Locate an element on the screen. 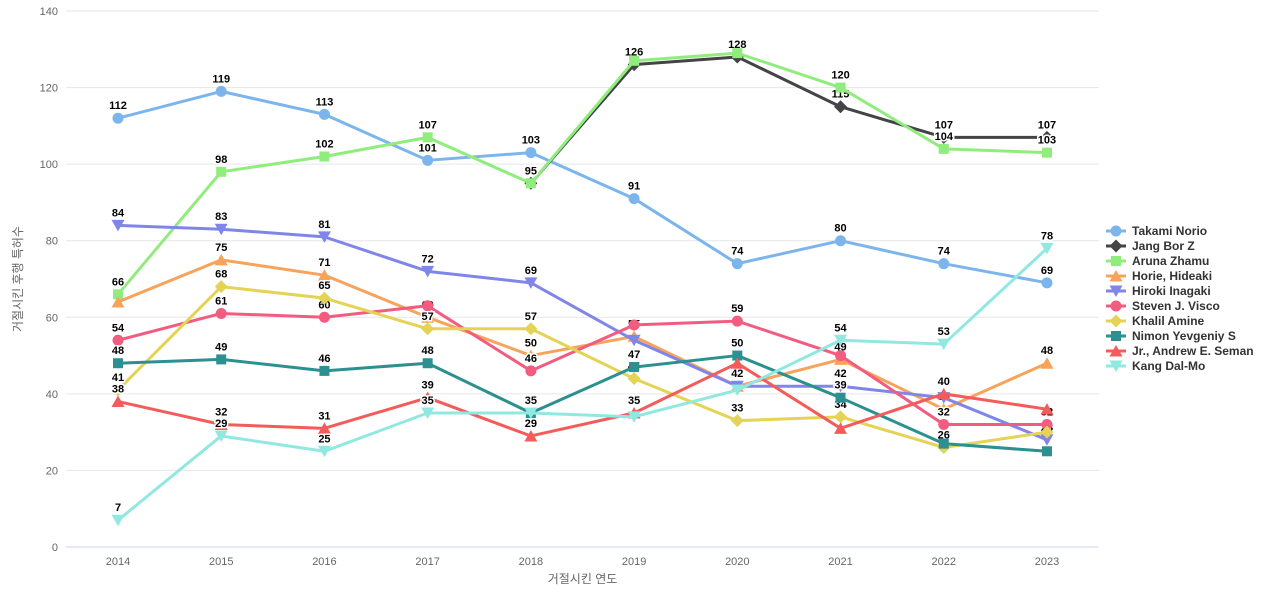 This screenshot has width=1280, height=600. legend-item-jang-bor-z: Jang Bor Z is located at coordinates (1150, 246).